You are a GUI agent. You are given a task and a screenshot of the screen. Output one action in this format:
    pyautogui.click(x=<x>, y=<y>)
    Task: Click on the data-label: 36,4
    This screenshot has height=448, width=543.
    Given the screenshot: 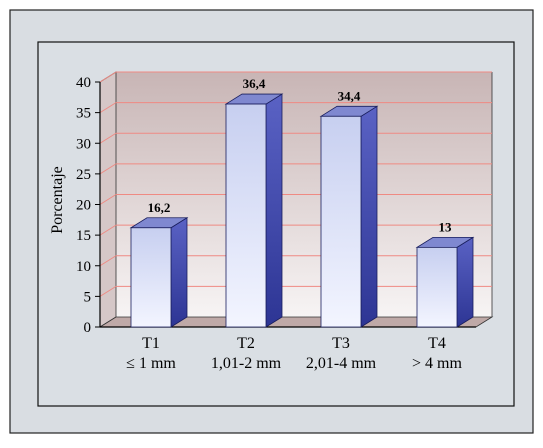 What is the action you would take?
    pyautogui.click(x=254, y=83)
    